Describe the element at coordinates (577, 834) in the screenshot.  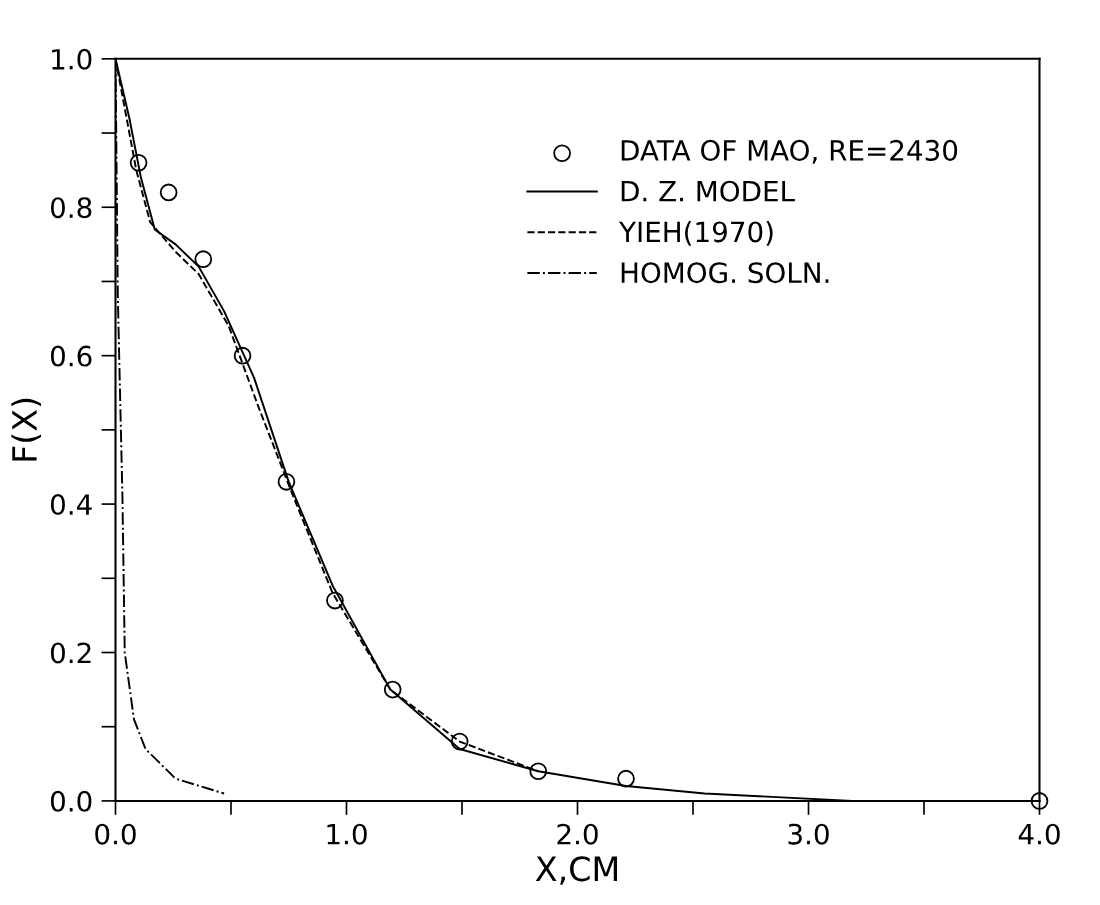
I see `x-tick-label: 2.0` at that location.